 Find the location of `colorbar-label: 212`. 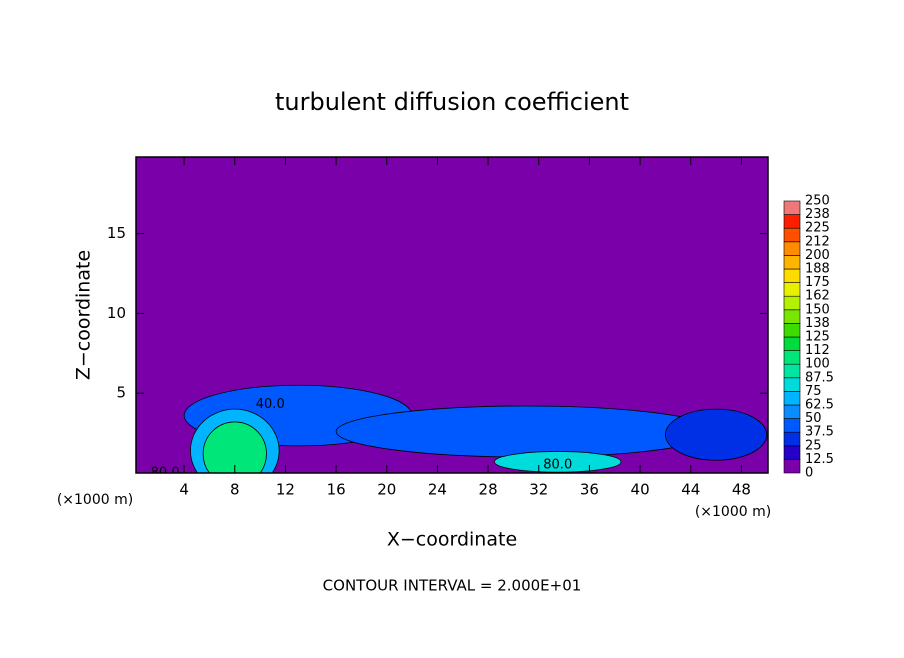

colorbar-label: 212 is located at coordinates (817, 241).